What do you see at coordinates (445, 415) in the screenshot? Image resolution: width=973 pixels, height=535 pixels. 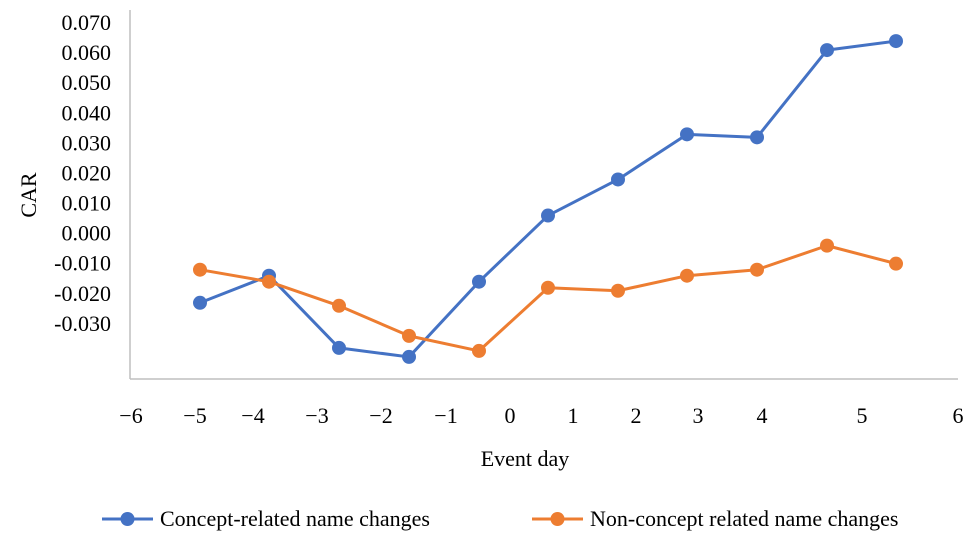 I see `x-tick-label: −1` at bounding box center [445, 415].